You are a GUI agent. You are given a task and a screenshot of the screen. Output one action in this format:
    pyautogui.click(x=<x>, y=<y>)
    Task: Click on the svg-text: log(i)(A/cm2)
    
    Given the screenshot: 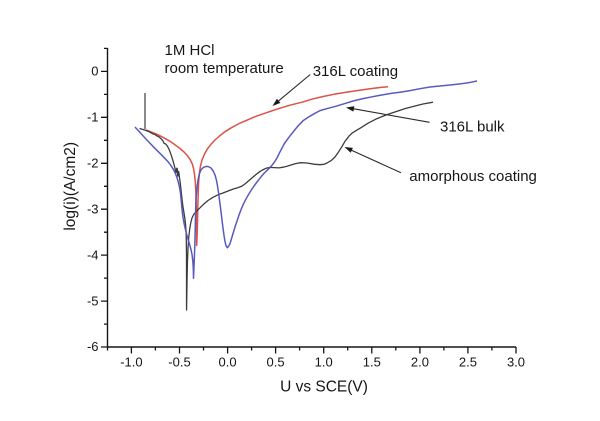 What is the action you would take?
    pyautogui.click(x=70, y=186)
    